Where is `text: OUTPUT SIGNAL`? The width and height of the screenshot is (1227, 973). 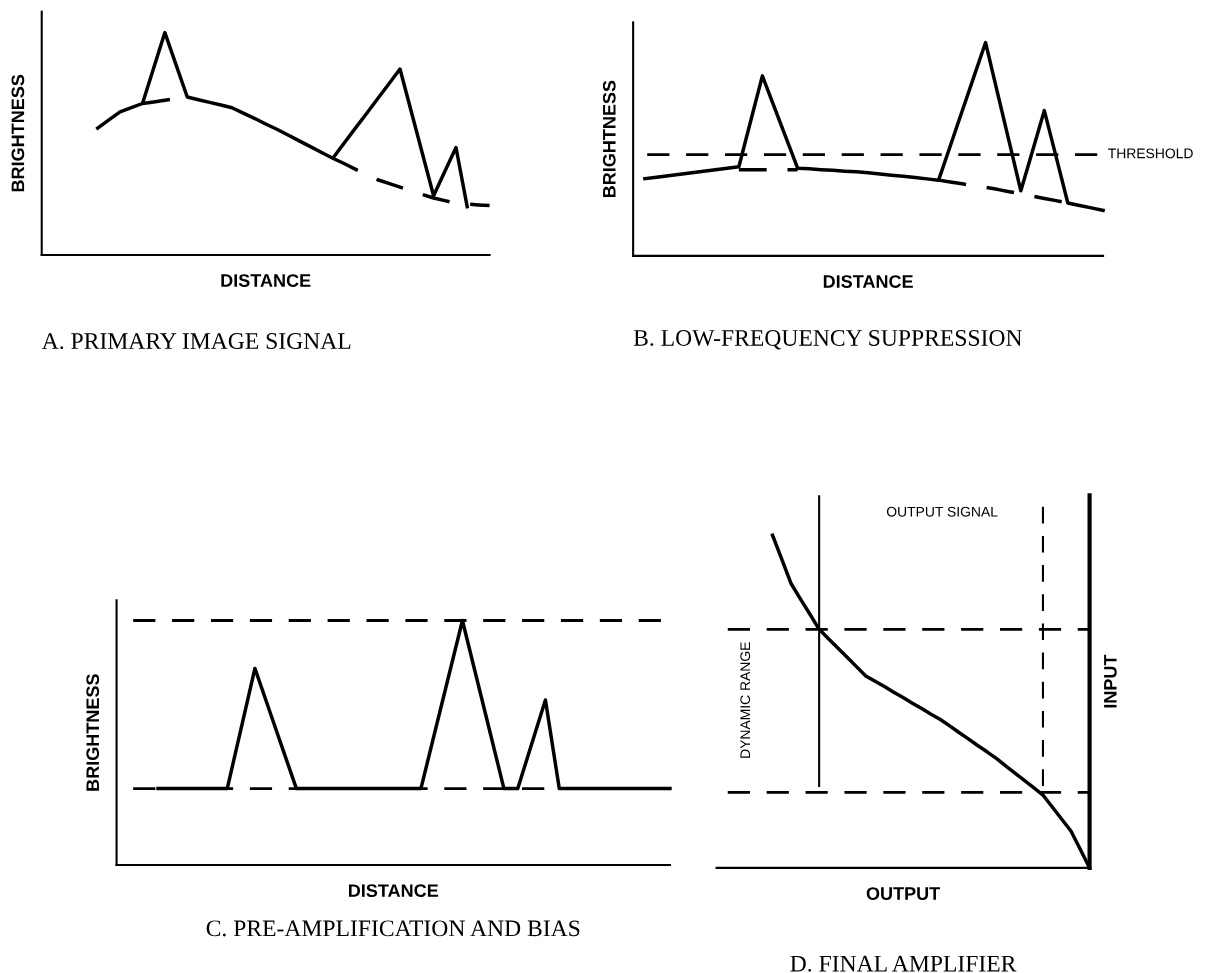
text: OUTPUT SIGNAL is located at coordinates (942, 511).